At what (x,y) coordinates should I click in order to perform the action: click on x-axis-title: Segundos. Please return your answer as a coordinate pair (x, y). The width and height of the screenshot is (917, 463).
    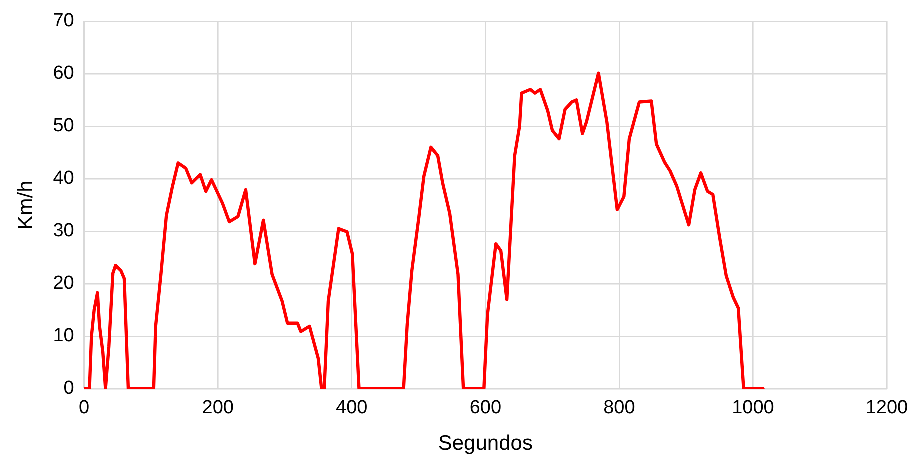
    Looking at the image, I should click on (485, 444).